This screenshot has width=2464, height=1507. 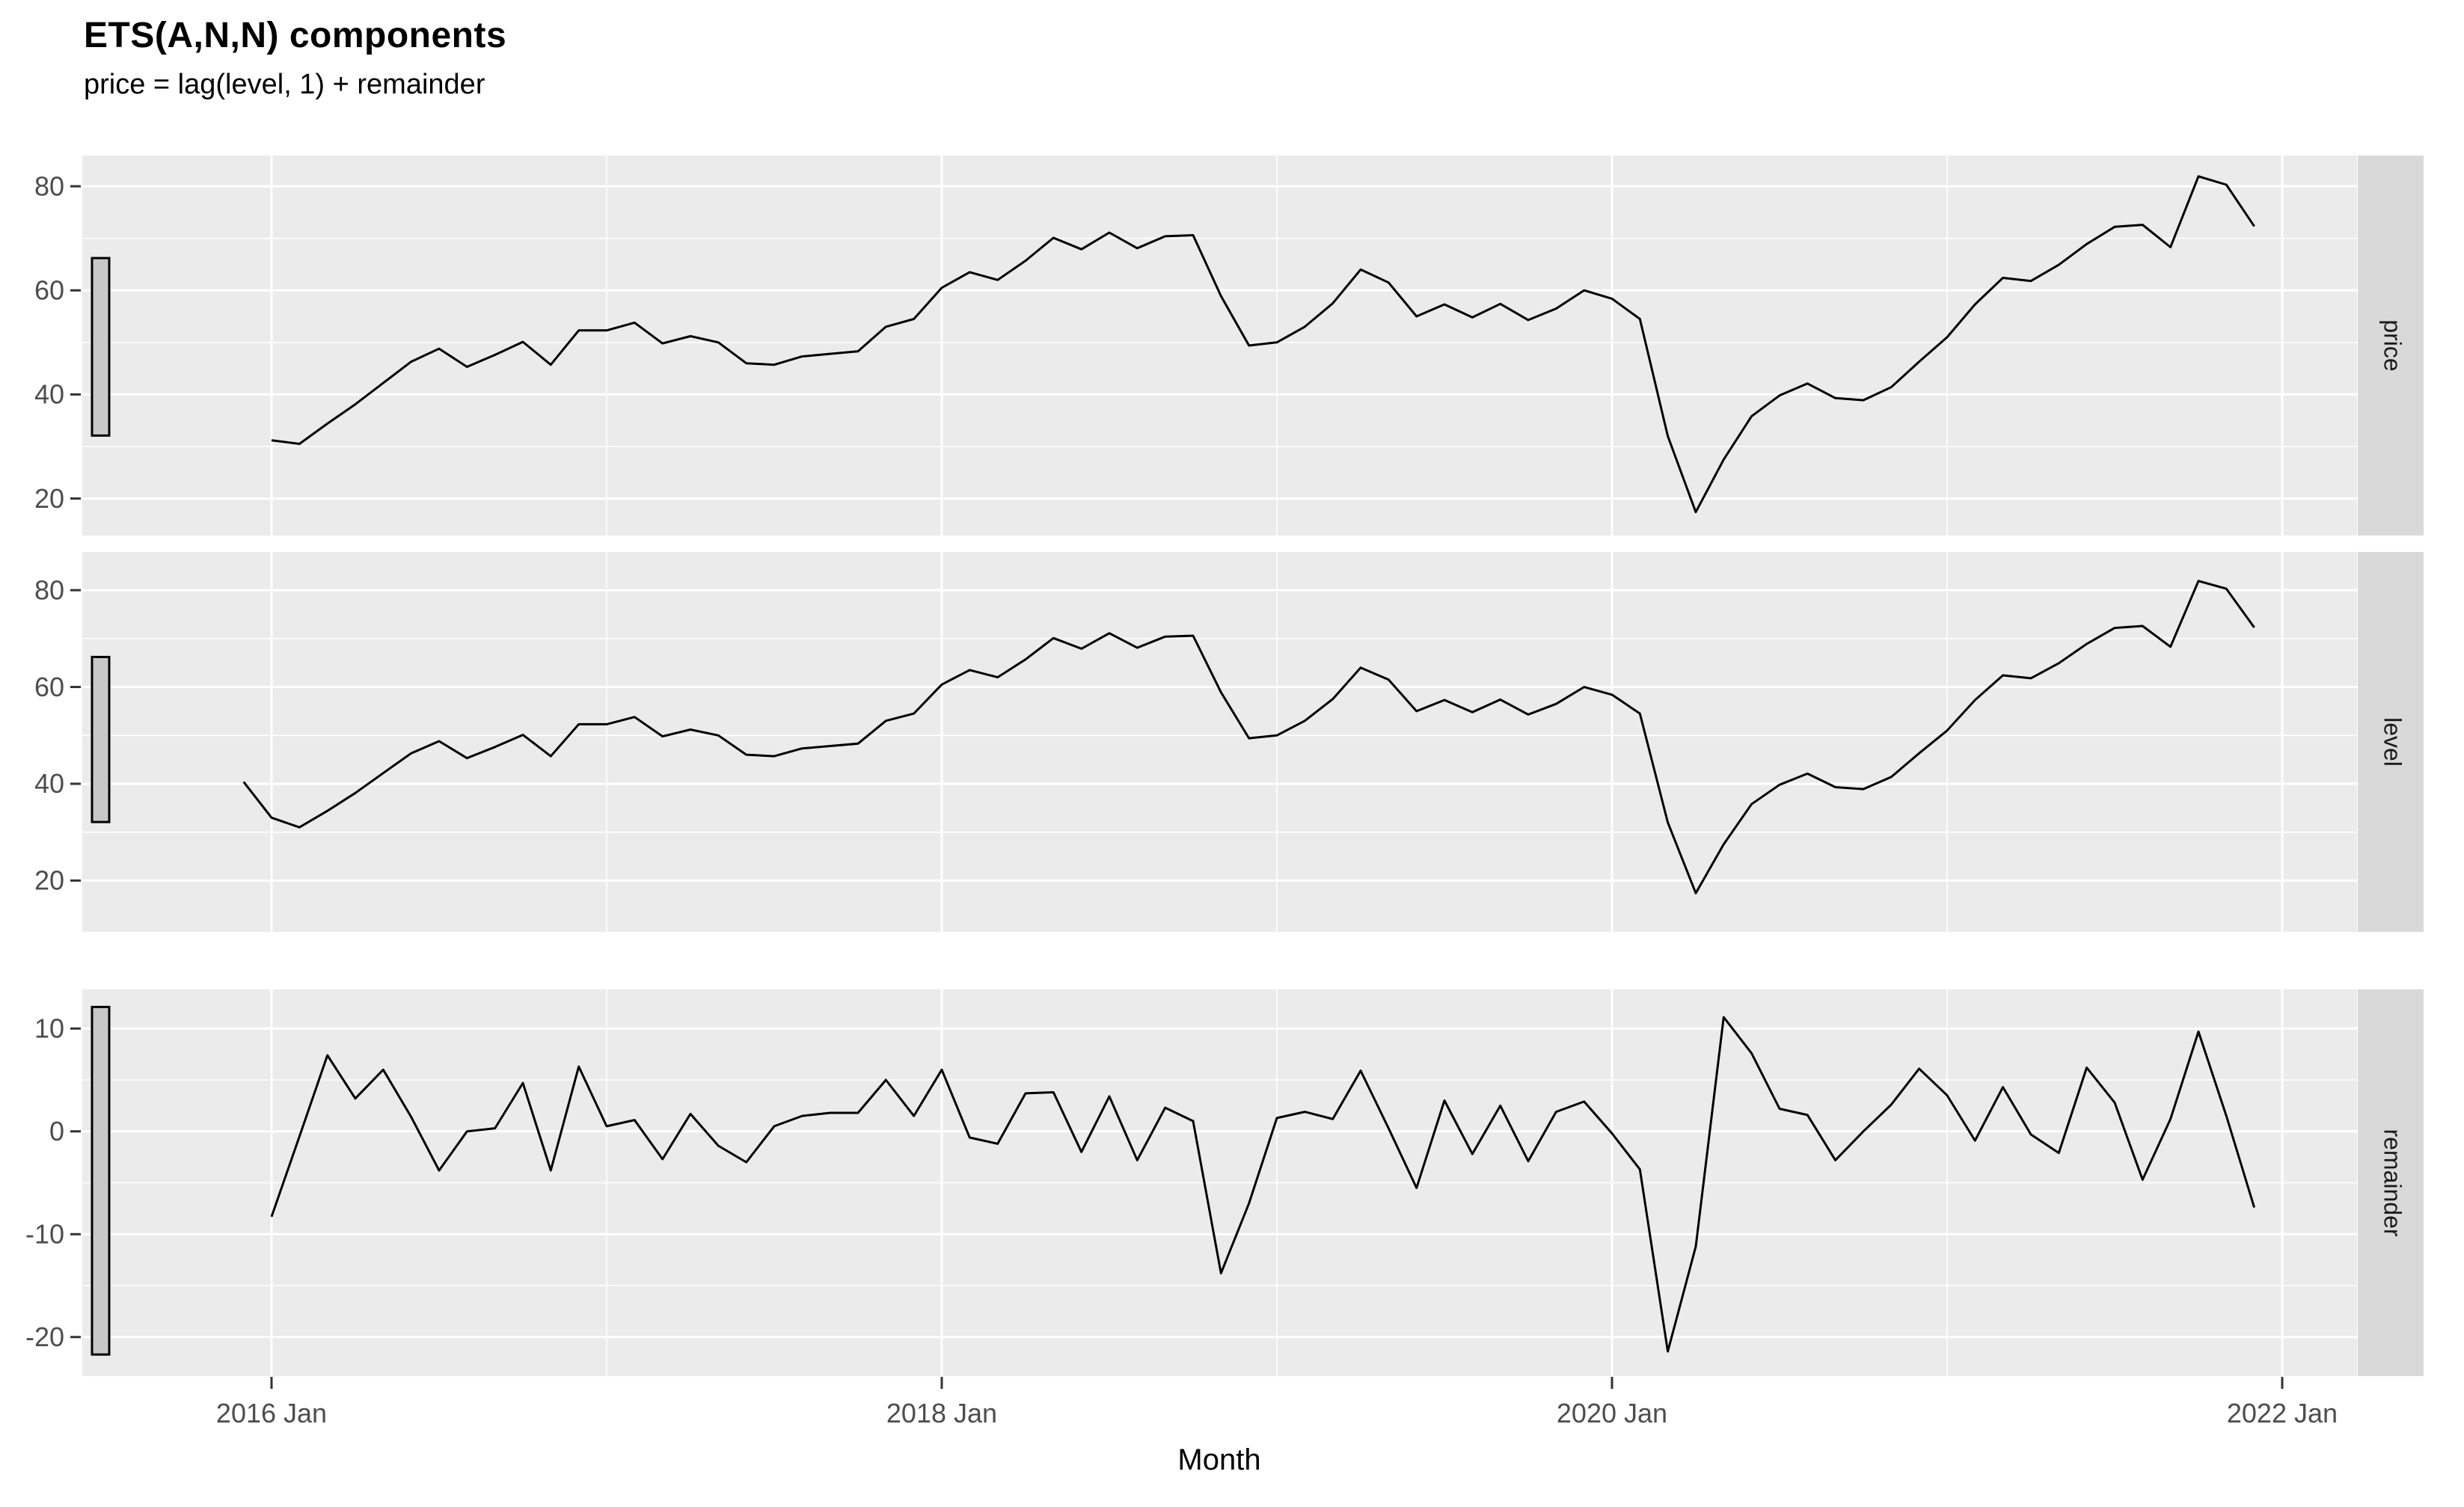 What do you see at coordinates (44, 1233) in the screenshot?
I see `y-tick-label: -10` at bounding box center [44, 1233].